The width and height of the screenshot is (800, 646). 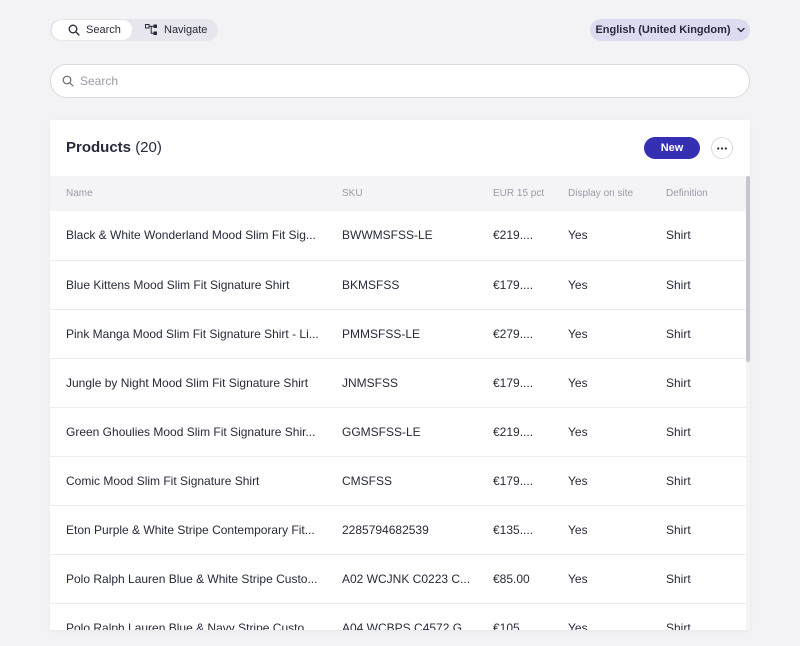 I want to click on cell-name: Comic Mood Slim Fit Signature Shirt, so click(x=188, y=481).